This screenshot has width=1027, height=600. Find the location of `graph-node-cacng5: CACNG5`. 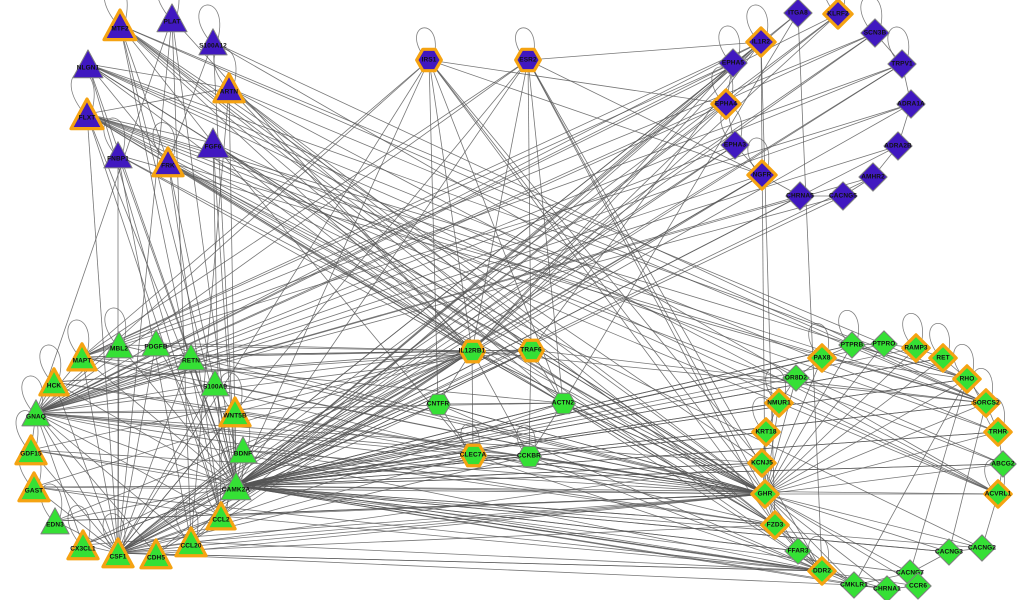

graph-node-cacng5: CACNG5 is located at coordinates (843, 196).